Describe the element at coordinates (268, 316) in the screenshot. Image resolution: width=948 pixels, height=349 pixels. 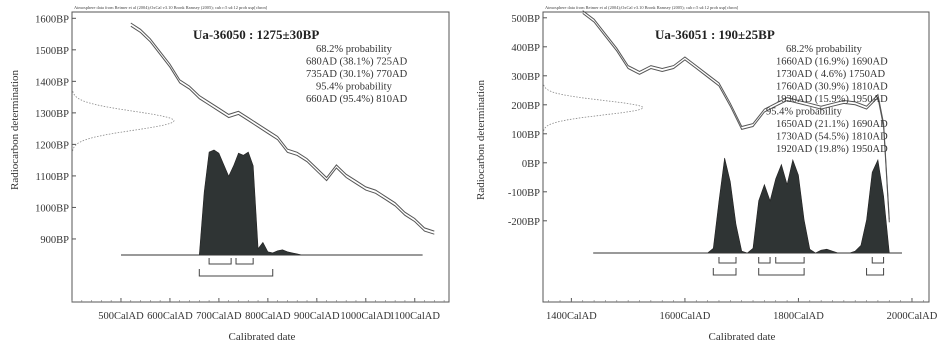
I see `x-tick-label-3: 800CalAD` at that location.